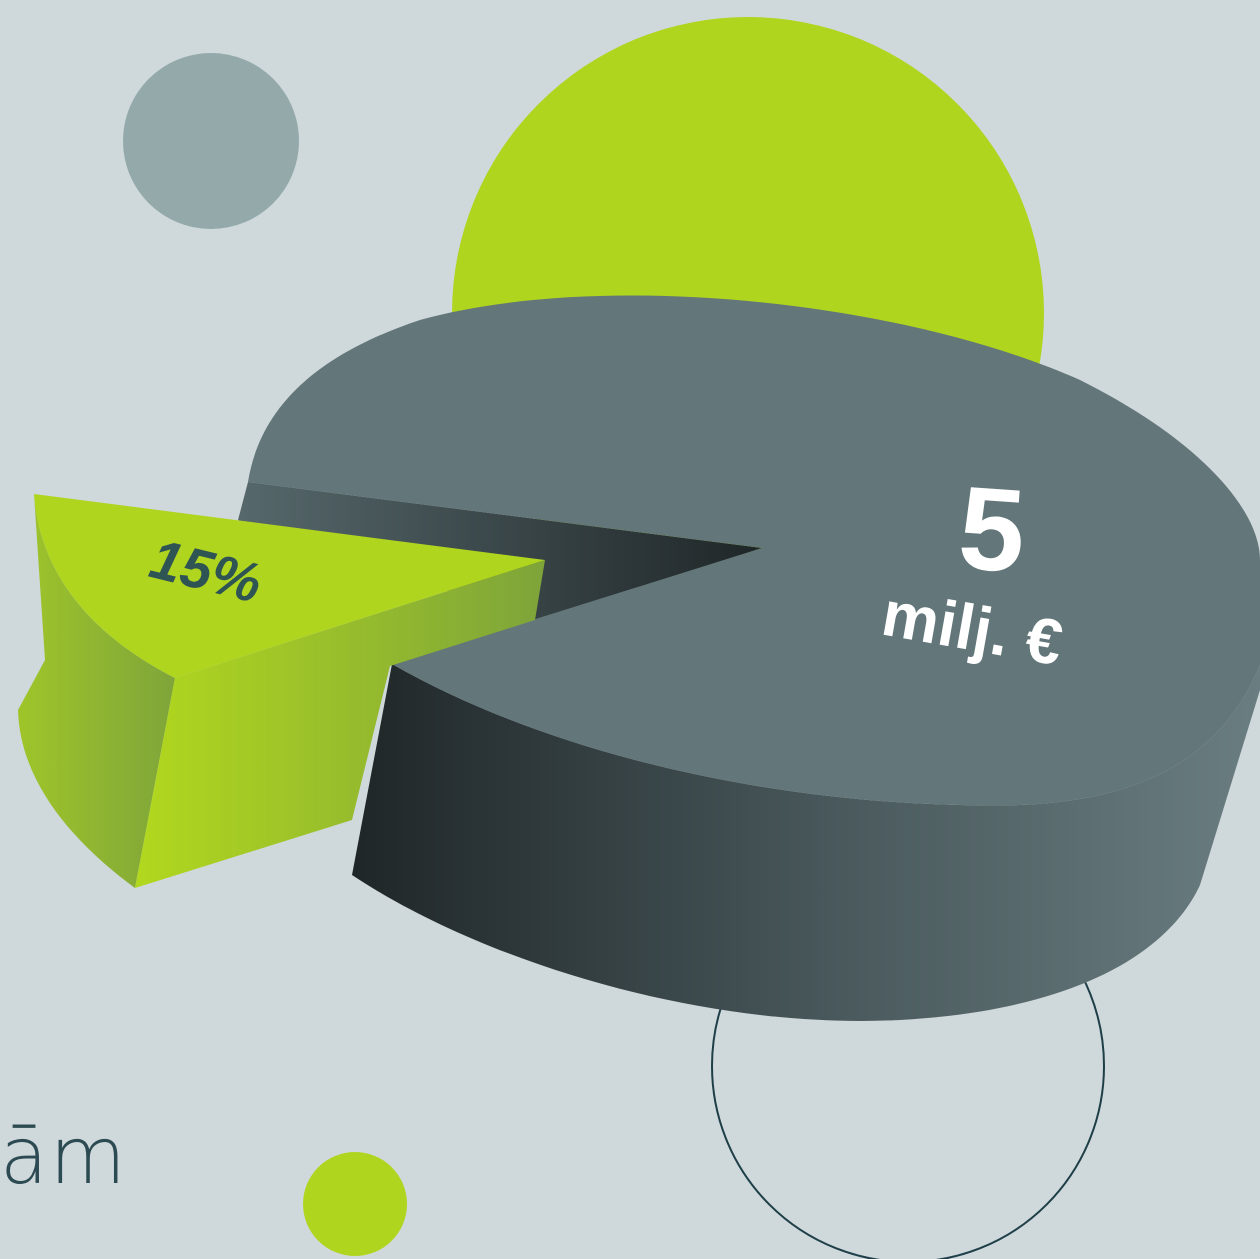 This screenshot has height=1259, width=1260. I want to click on slice-value-number: 5, so click(992, 530).